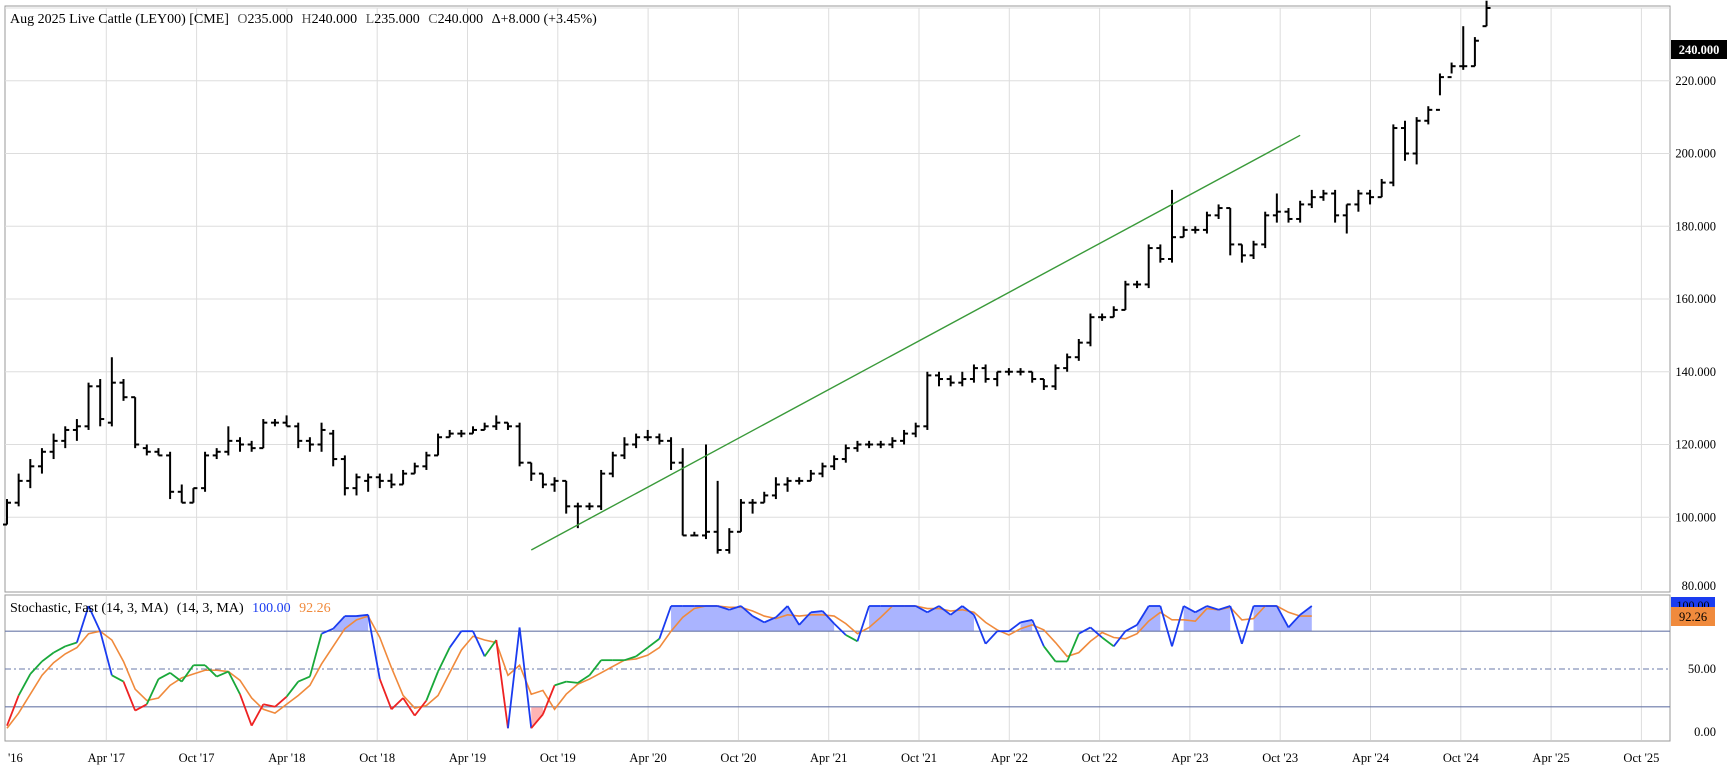 The height and width of the screenshot is (780, 1732). Describe the element at coordinates (307, 19) in the screenshot. I see `high-label: H` at that location.